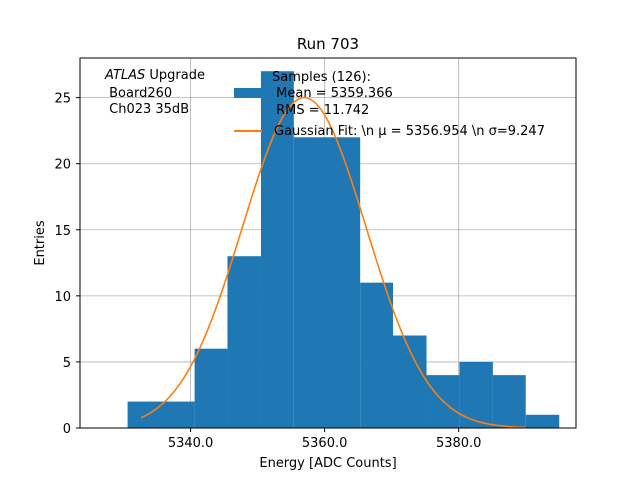  I want to click on legend-samples-label: Samples (126):, so click(321, 77).